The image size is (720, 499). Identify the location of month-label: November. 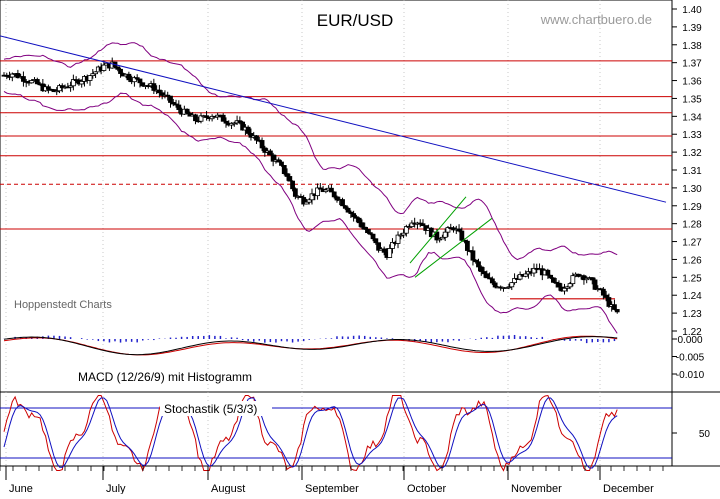
(536, 488).